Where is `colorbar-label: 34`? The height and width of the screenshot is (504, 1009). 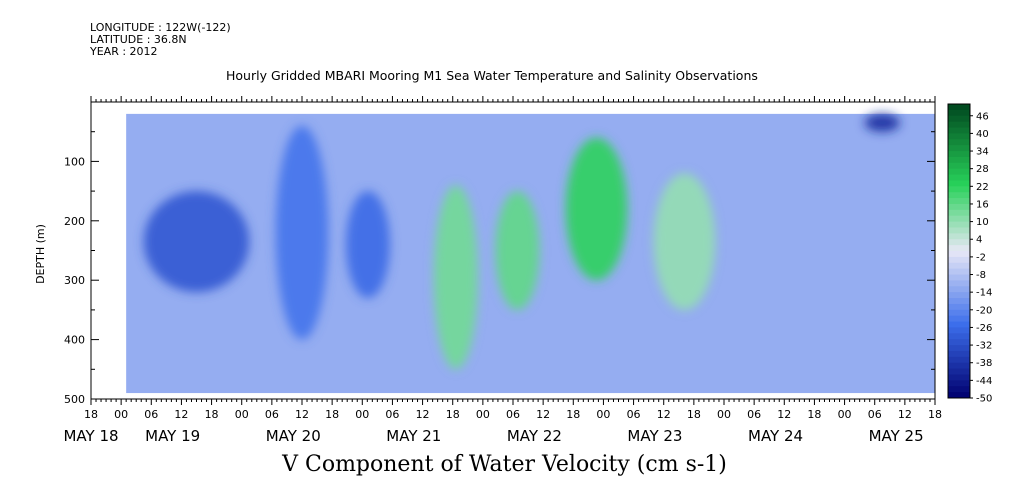 colorbar-label: 34 is located at coordinates (982, 152).